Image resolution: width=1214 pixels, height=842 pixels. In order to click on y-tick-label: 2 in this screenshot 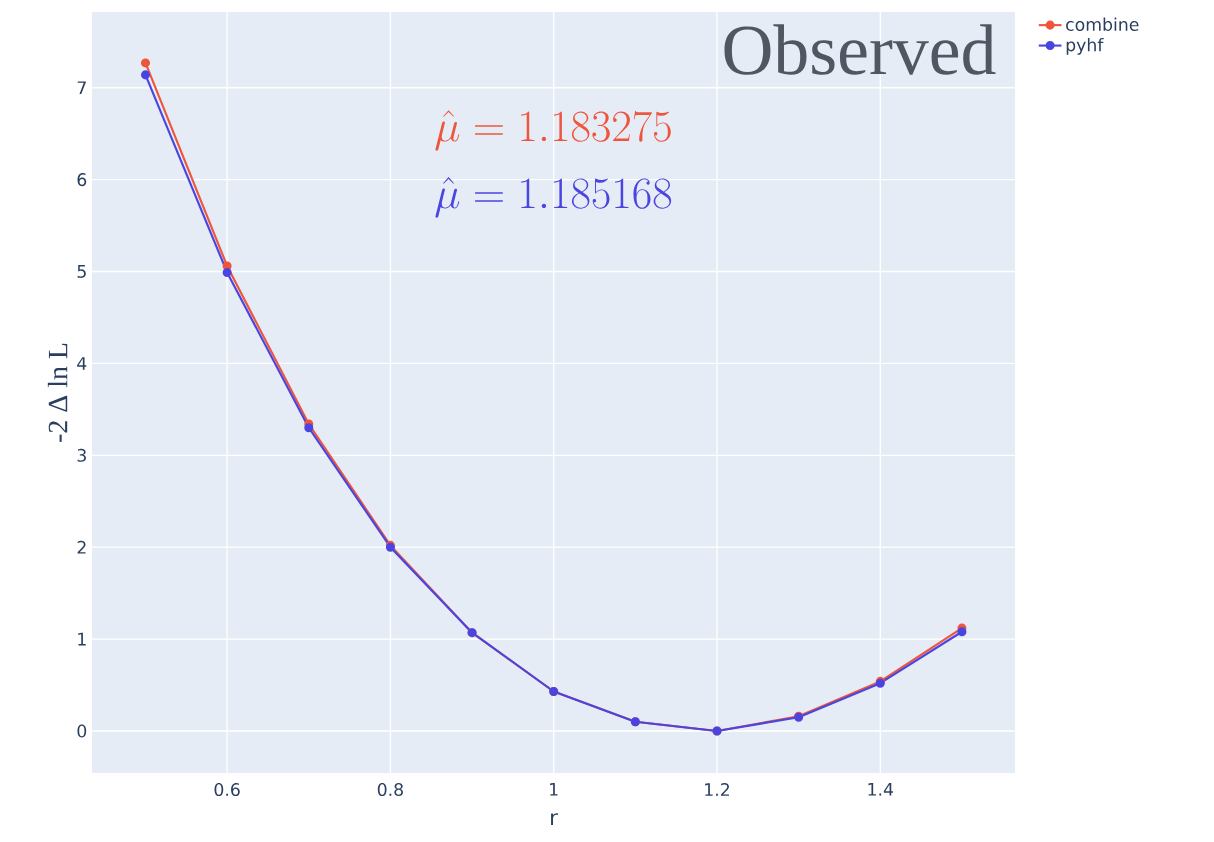, I will do `click(81, 547)`.